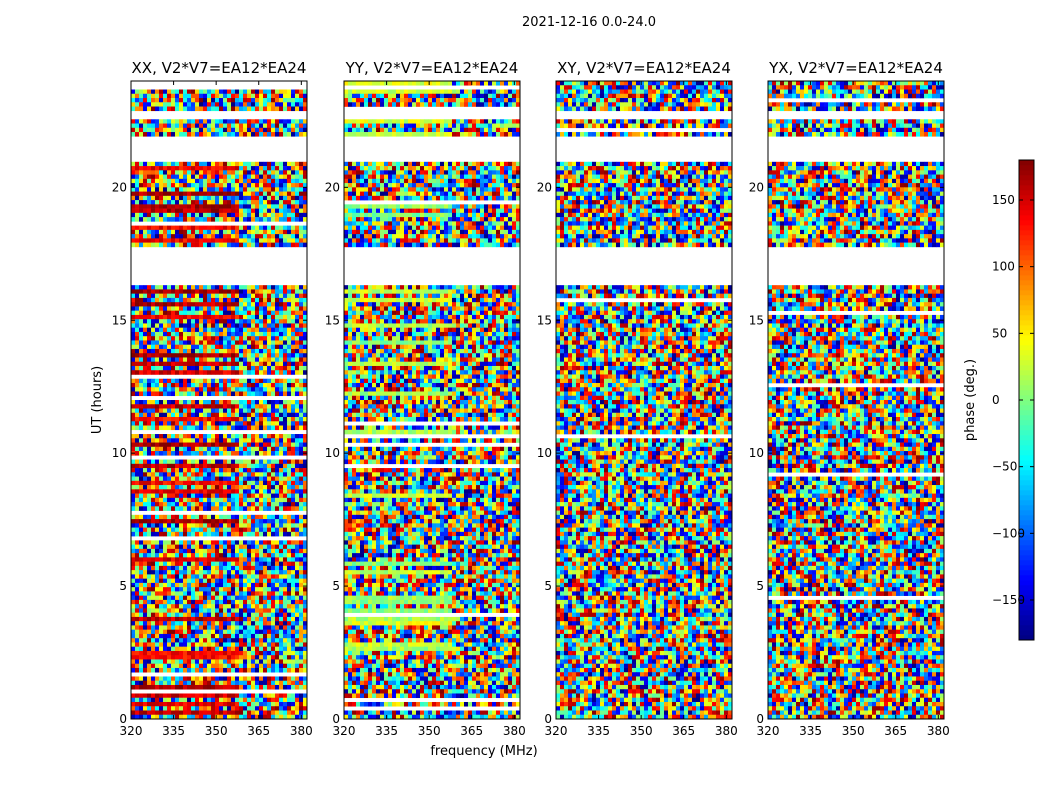 This screenshot has width=1050, height=800. I want to click on colorbar-tick-label: 100, so click(1003, 267).